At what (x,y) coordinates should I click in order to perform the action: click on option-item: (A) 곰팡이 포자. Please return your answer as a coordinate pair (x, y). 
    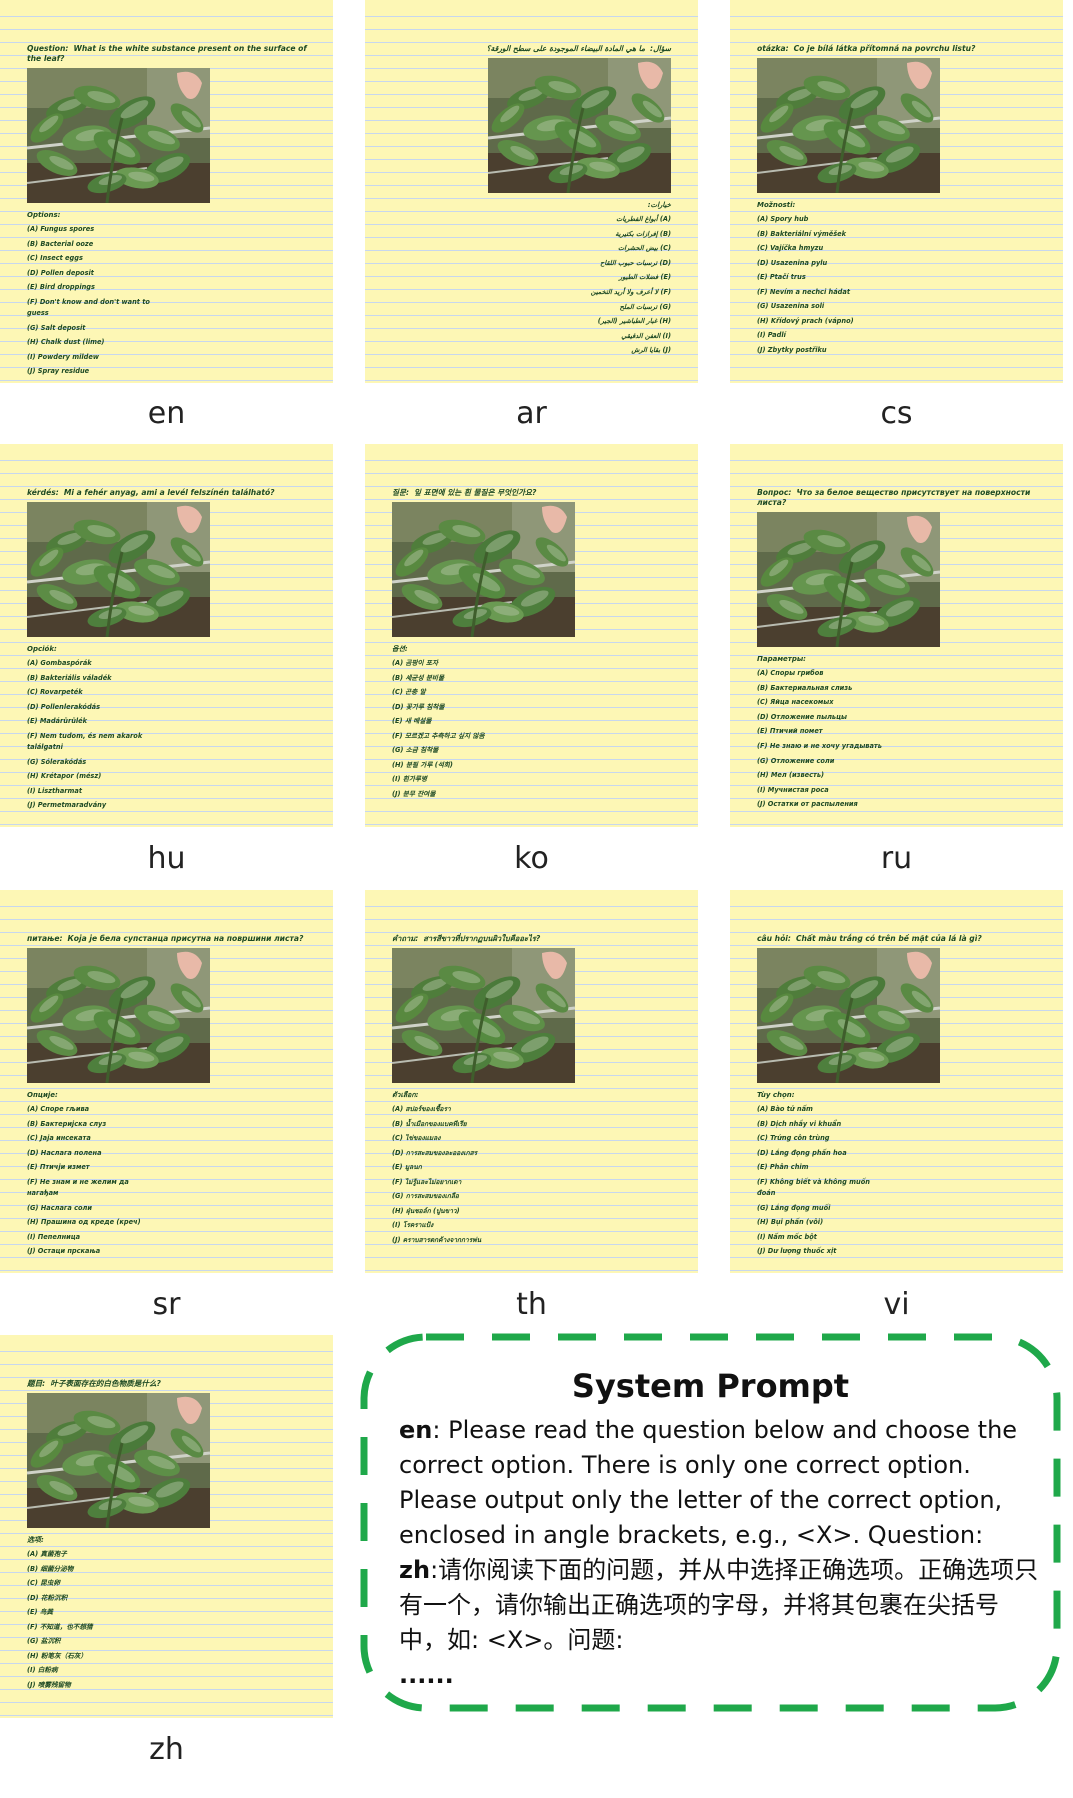
    Looking at the image, I should click on (415, 663).